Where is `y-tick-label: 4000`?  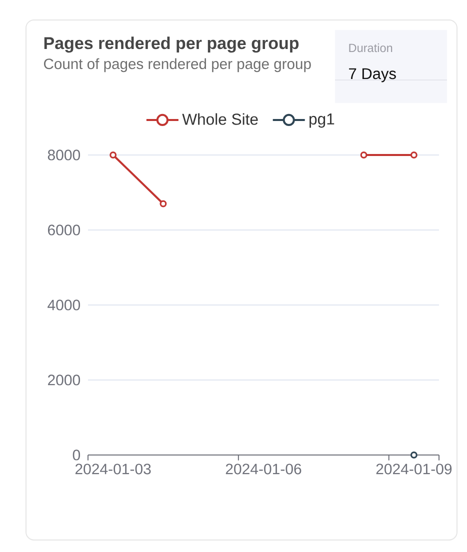
y-tick-label: 4000 is located at coordinates (64, 305).